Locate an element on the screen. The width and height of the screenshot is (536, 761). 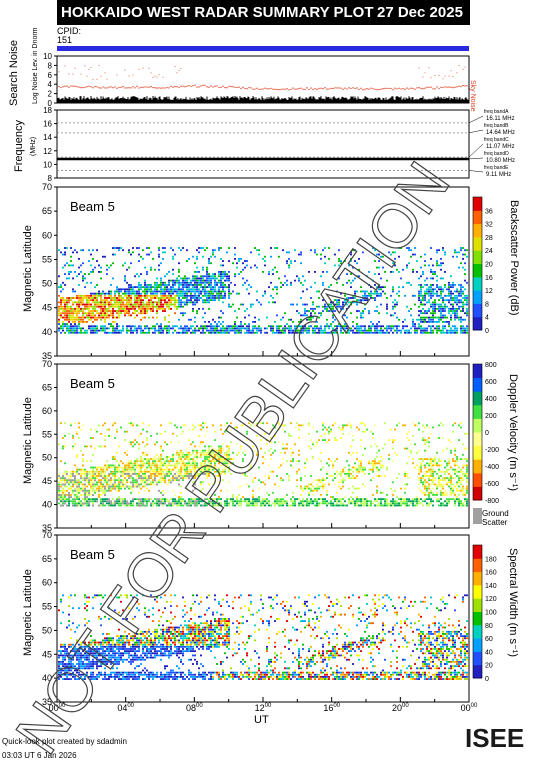
velocity-cbar-tick: -200 is located at coordinates (492, 450).